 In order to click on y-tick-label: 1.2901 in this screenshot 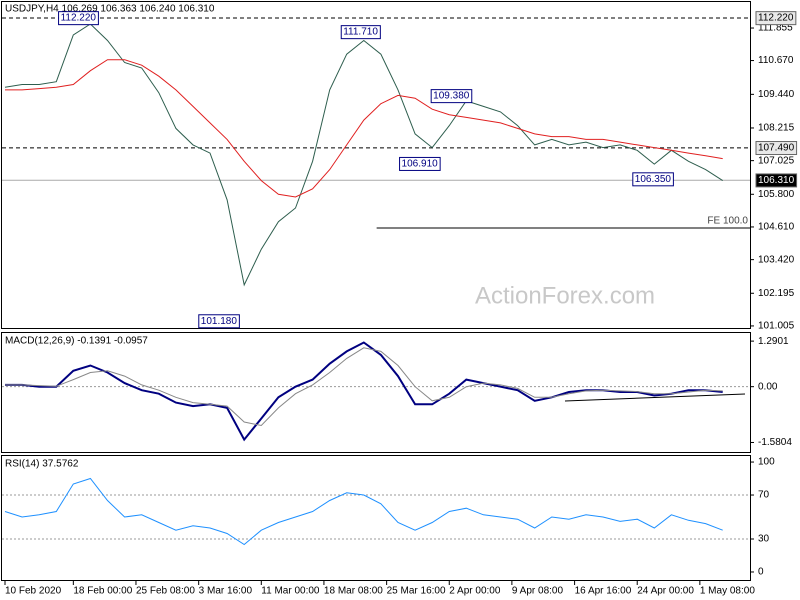, I will do `click(773, 341)`.